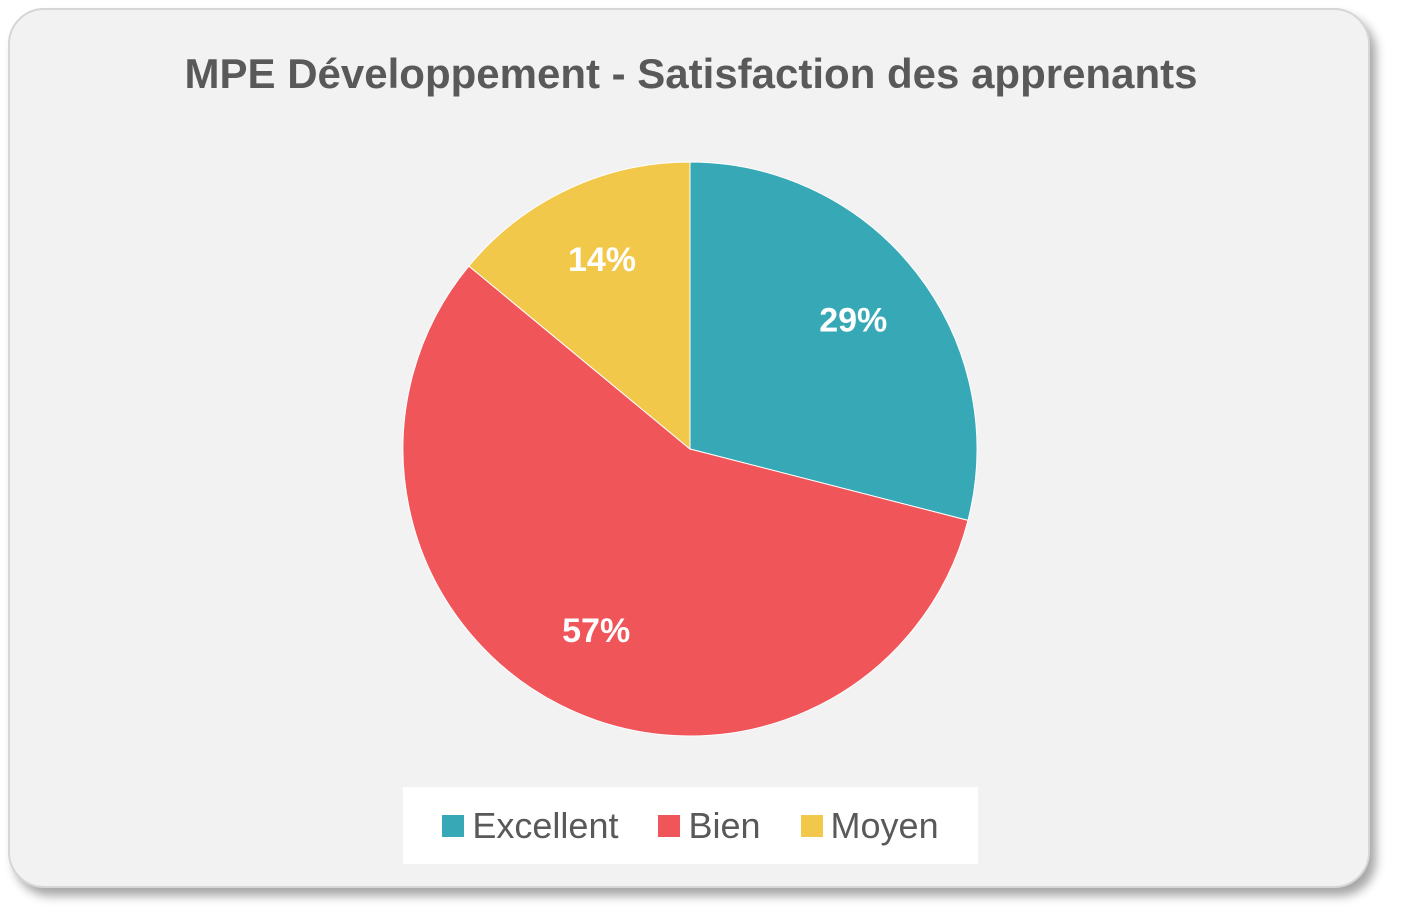 The image size is (1402, 920). Describe the element at coordinates (579, 306) in the screenshot. I see `pie-slice-moyen` at that location.